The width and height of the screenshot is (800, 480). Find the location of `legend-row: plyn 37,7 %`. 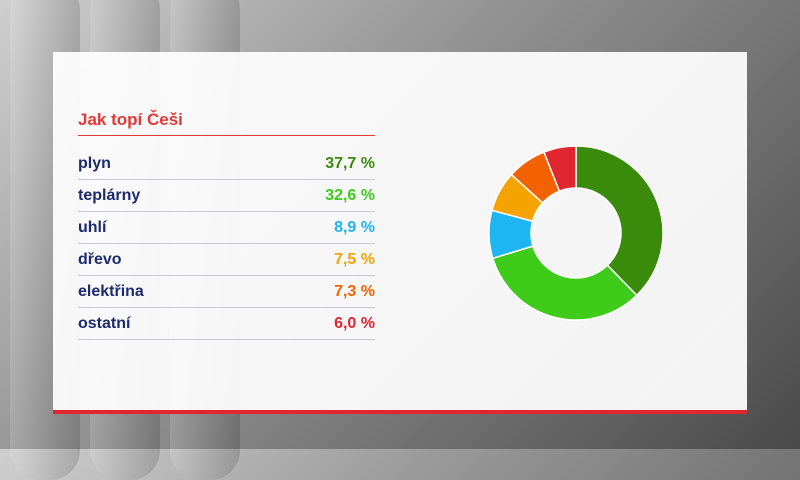

legend-row: plyn 37,7 % is located at coordinates (226, 164).